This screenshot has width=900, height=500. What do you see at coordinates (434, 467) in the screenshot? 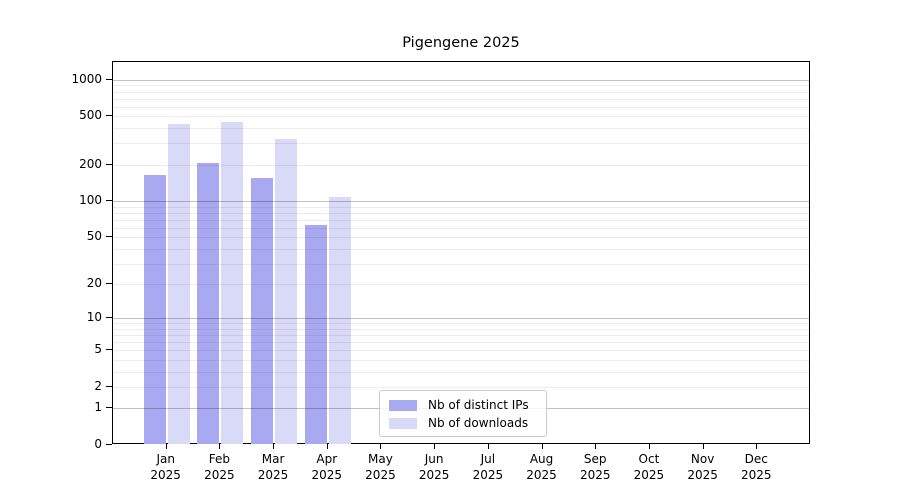
I see `x-tick-label: Jun 2025` at bounding box center [434, 467].